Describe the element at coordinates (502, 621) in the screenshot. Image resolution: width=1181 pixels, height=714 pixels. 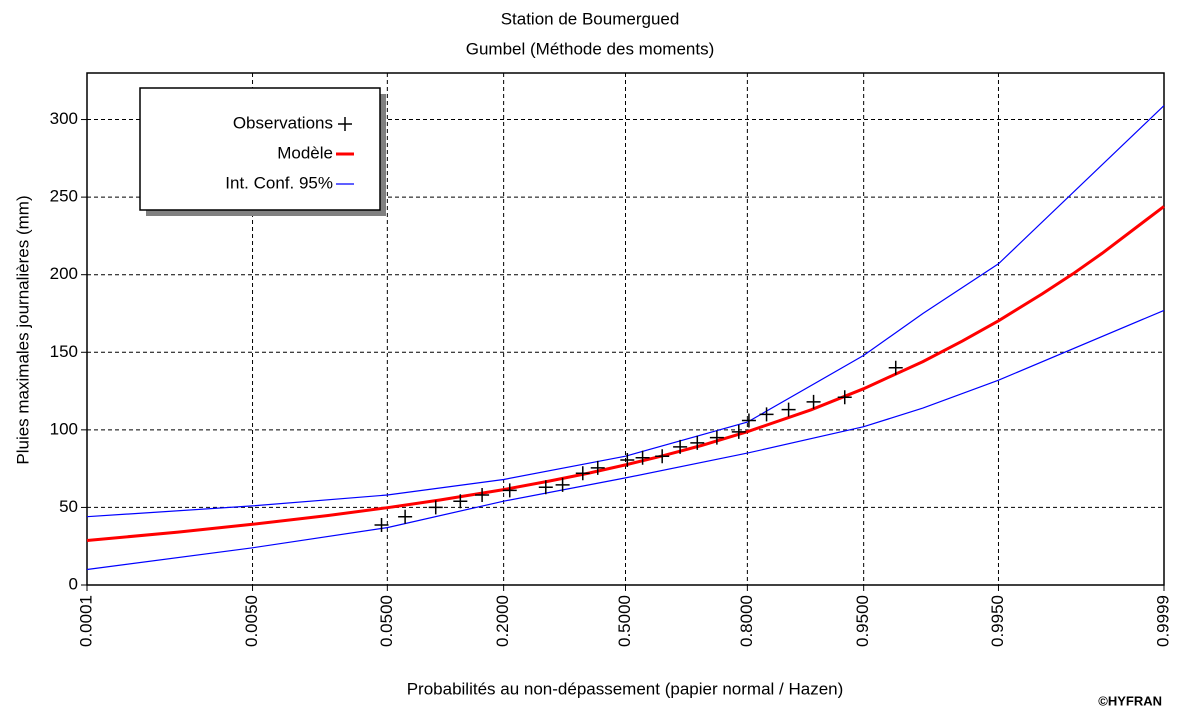
I see `x-tick-label: 0.2000` at that location.